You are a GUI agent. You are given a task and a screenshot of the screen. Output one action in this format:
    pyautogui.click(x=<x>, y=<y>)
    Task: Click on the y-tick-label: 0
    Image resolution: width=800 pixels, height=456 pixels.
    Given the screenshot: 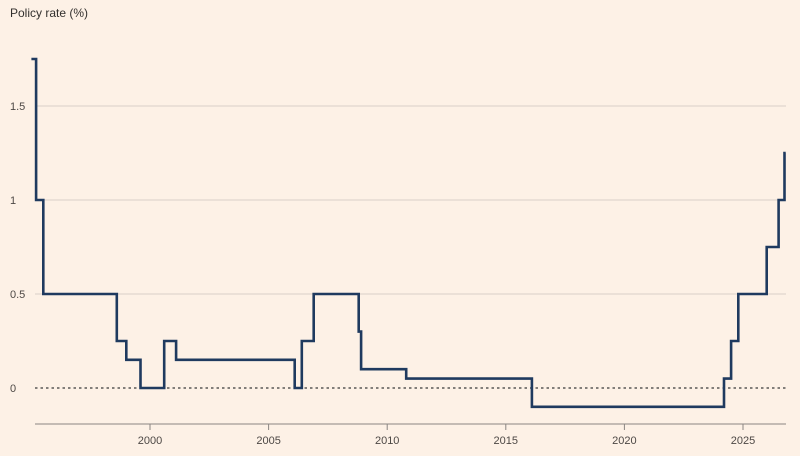 What is the action you would take?
    pyautogui.click(x=13, y=389)
    